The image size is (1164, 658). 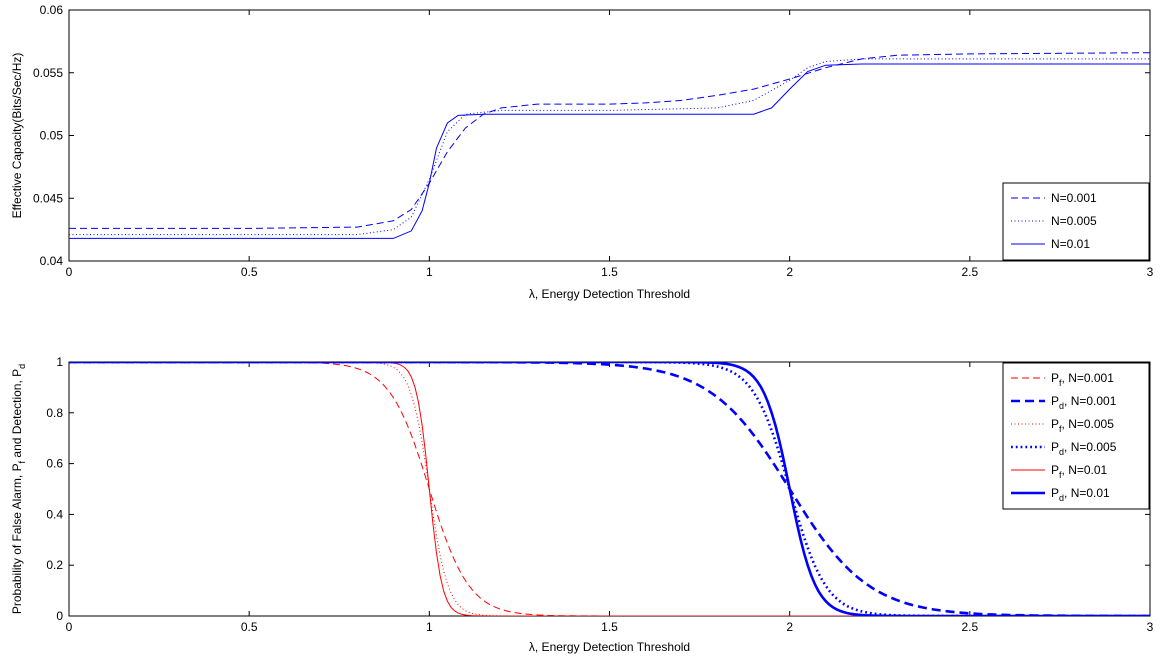 I want to click on legend-label: Pd, N=0.001, so click(x=1084, y=402).